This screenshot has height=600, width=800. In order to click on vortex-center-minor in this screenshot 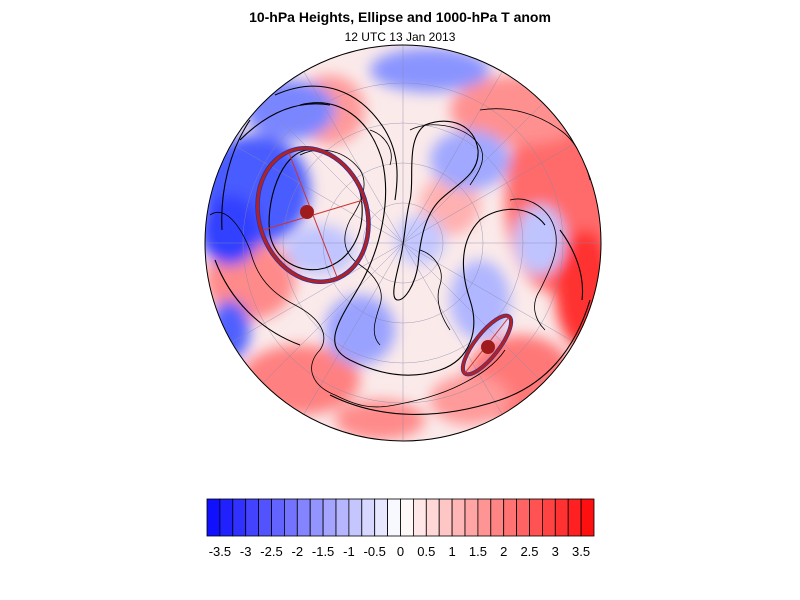, I will do `click(488, 347)`.